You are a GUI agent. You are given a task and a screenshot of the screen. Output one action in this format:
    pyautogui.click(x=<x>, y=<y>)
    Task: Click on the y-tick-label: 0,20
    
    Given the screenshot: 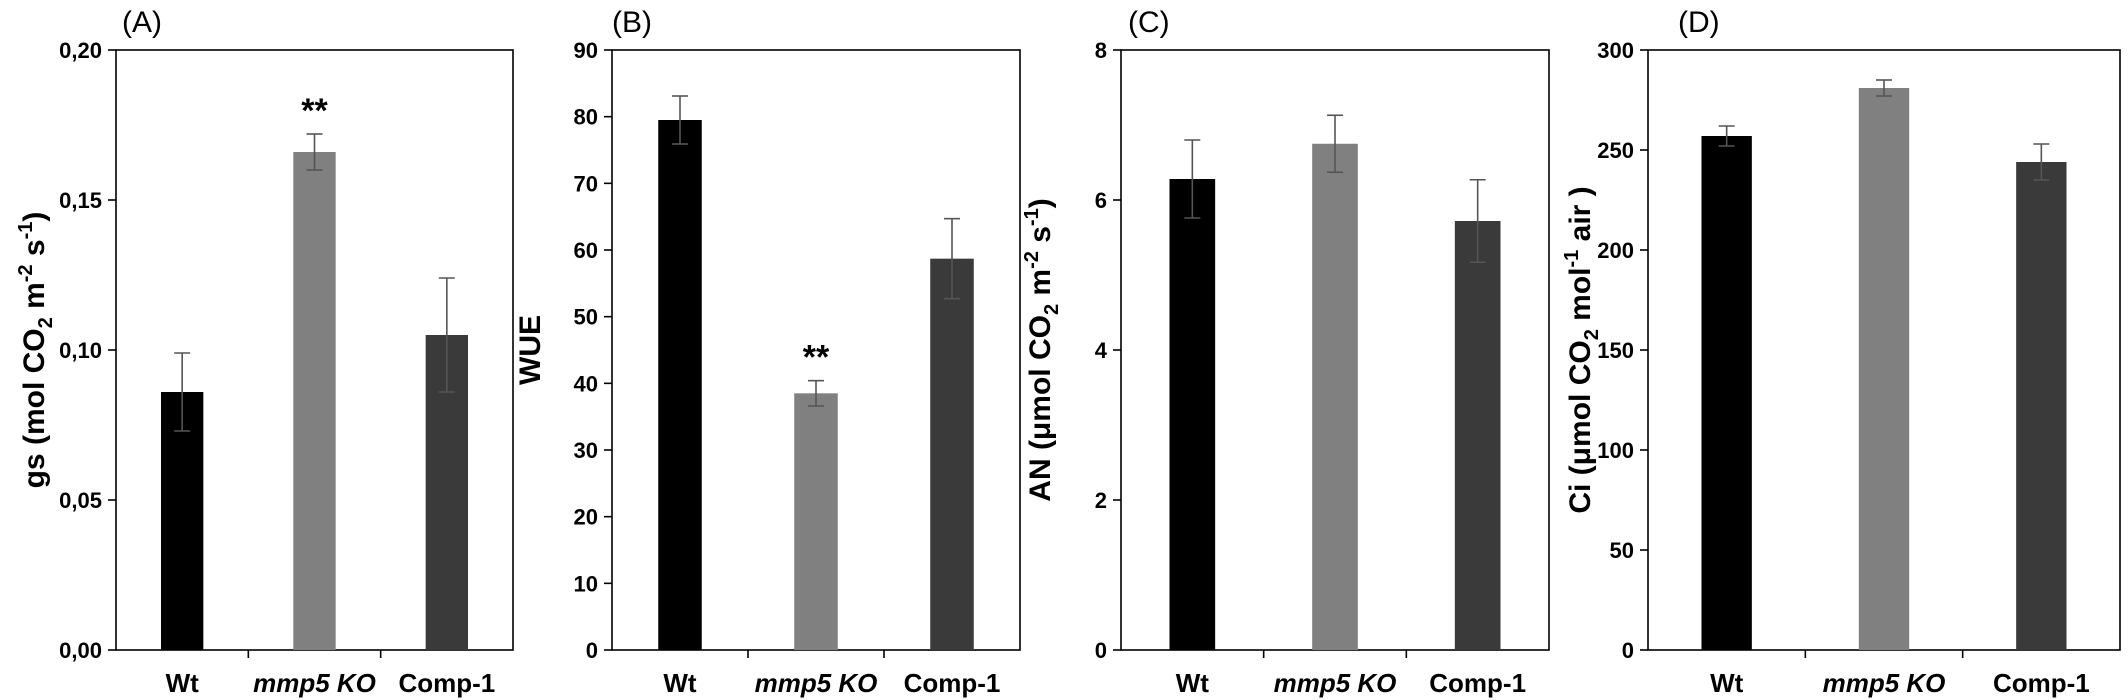 What is the action you would take?
    pyautogui.click(x=80, y=50)
    